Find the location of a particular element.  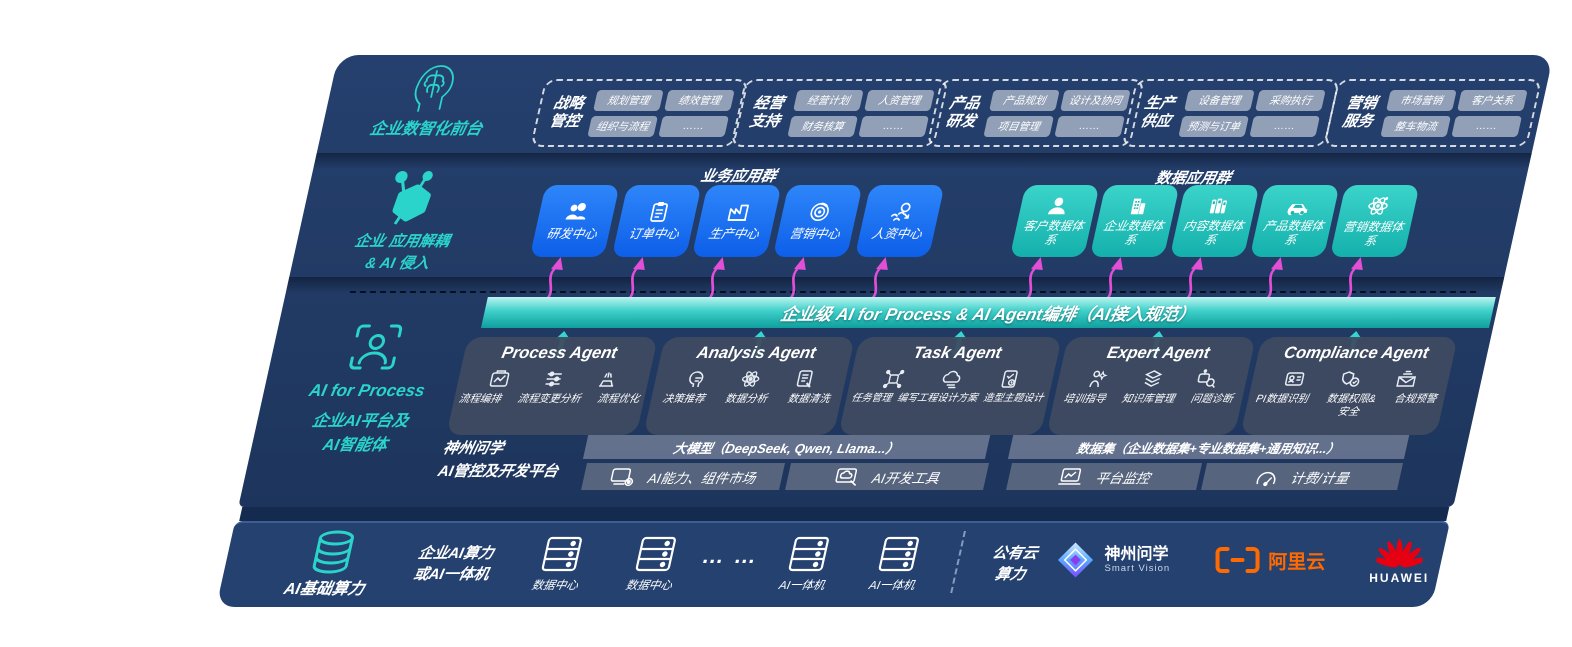

chip: 预测与订单 is located at coordinates (1214, 126).